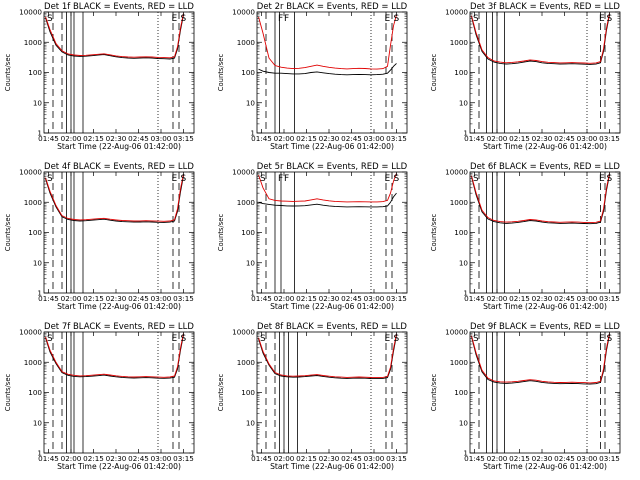 The image size is (640, 480). What do you see at coordinates (280, 179) in the screenshot?
I see `marker-label: F` at bounding box center [280, 179].